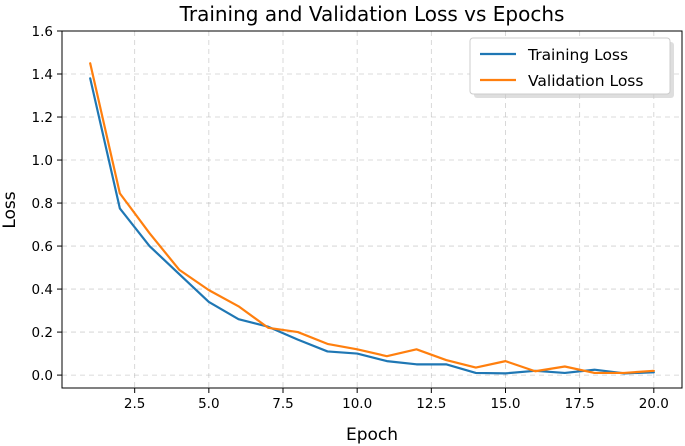 The height and width of the screenshot is (446, 685). What do you see at coordinates (42, 118) in the screenshot?
I see `y-tick-label: 1.2` at bounding box center [42, 118].